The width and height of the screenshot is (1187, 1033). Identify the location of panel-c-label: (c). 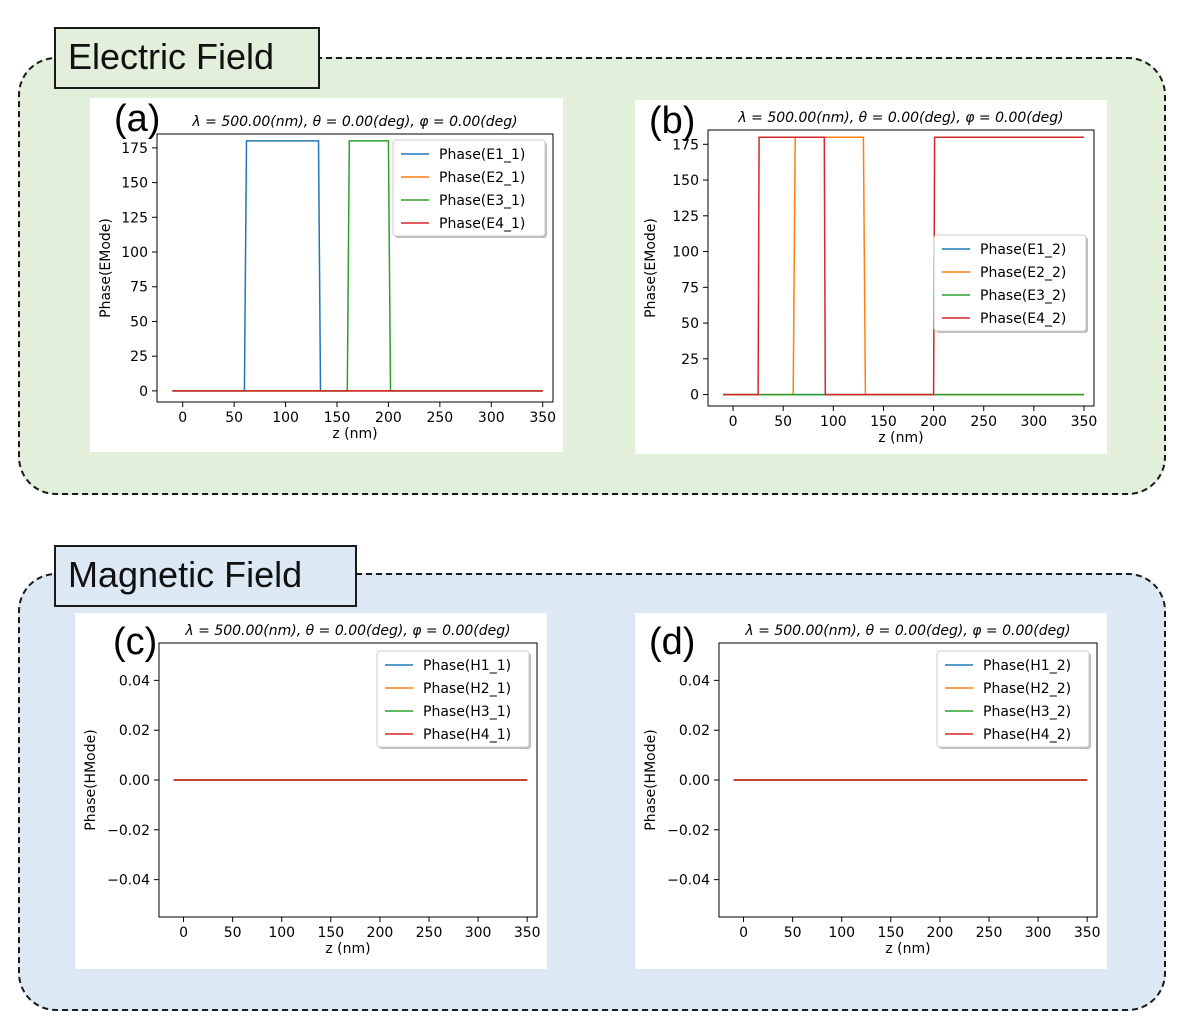
(135, 642).